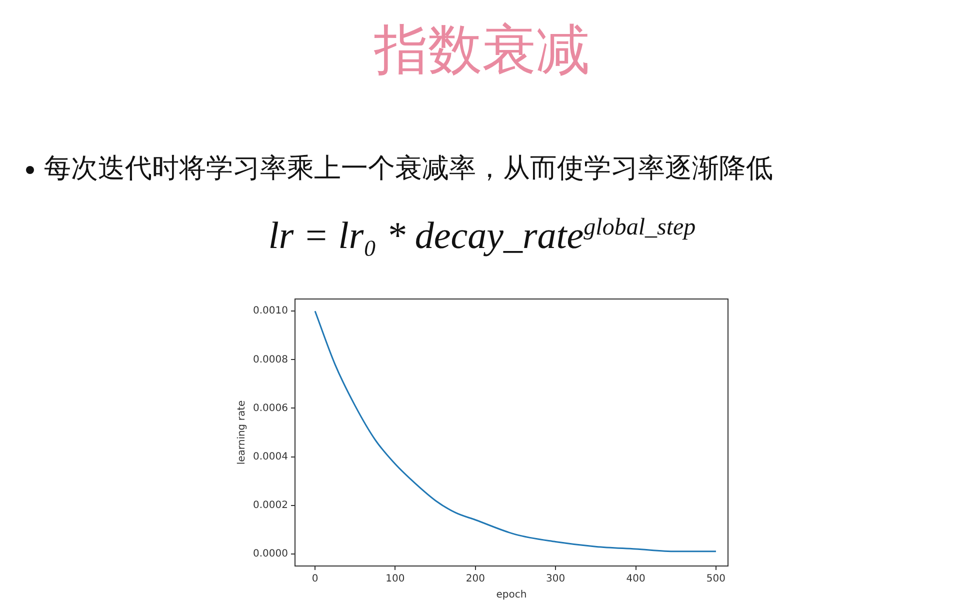 This screenshot has height=605, width=964. What do you see at coordinates (482, 236) in the screenshot?
I see `text: lr = lr₀ * decay_rate$^{global_step}$` at bounding box center [482, 236].